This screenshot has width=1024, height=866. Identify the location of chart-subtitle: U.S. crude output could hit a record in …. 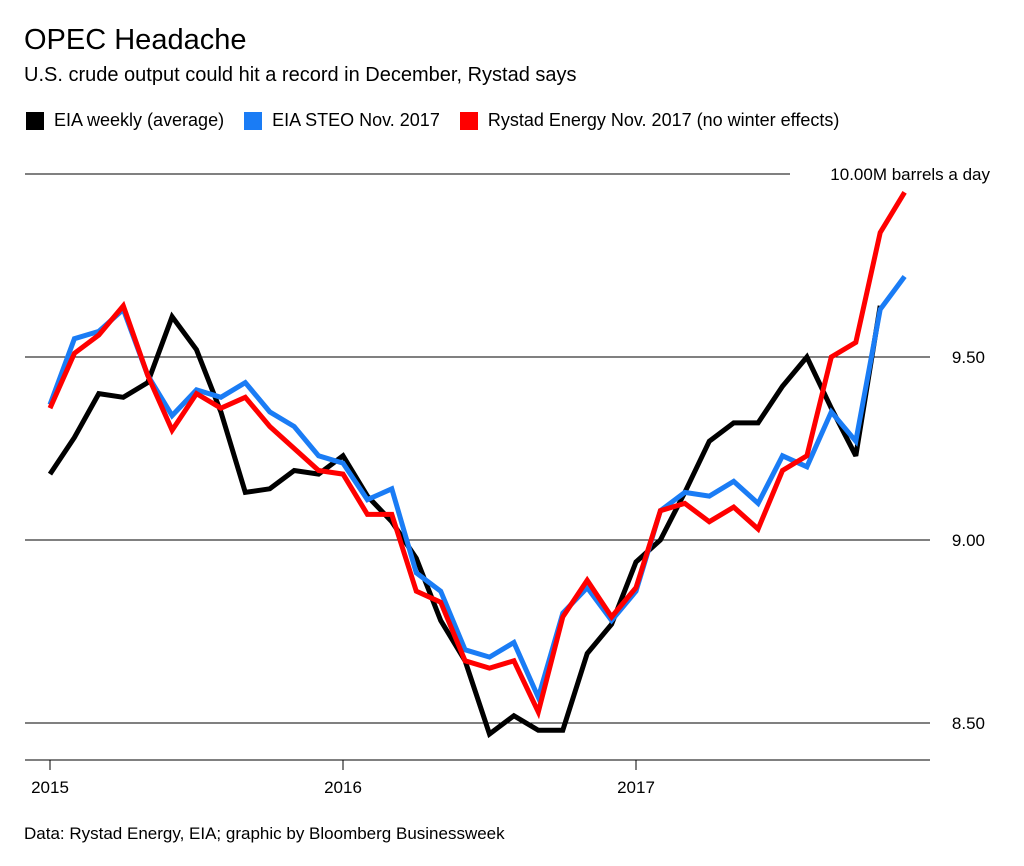
(300, 75).